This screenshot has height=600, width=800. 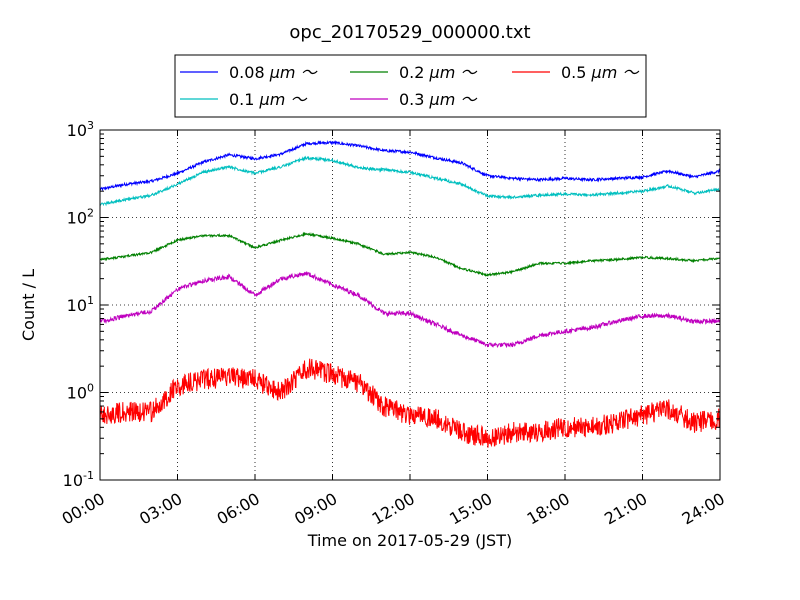 What do you see at coordinates (78, 479) in the screenshot?
I see `y-tick-label: 10⁻¹` at bounding box center [78, 479].